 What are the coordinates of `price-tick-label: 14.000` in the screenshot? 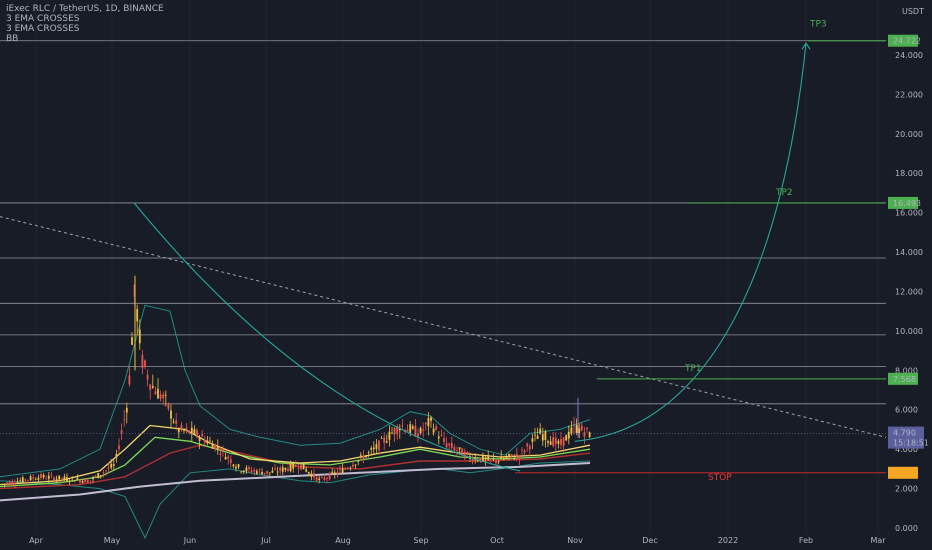 It's located at (909, 252).